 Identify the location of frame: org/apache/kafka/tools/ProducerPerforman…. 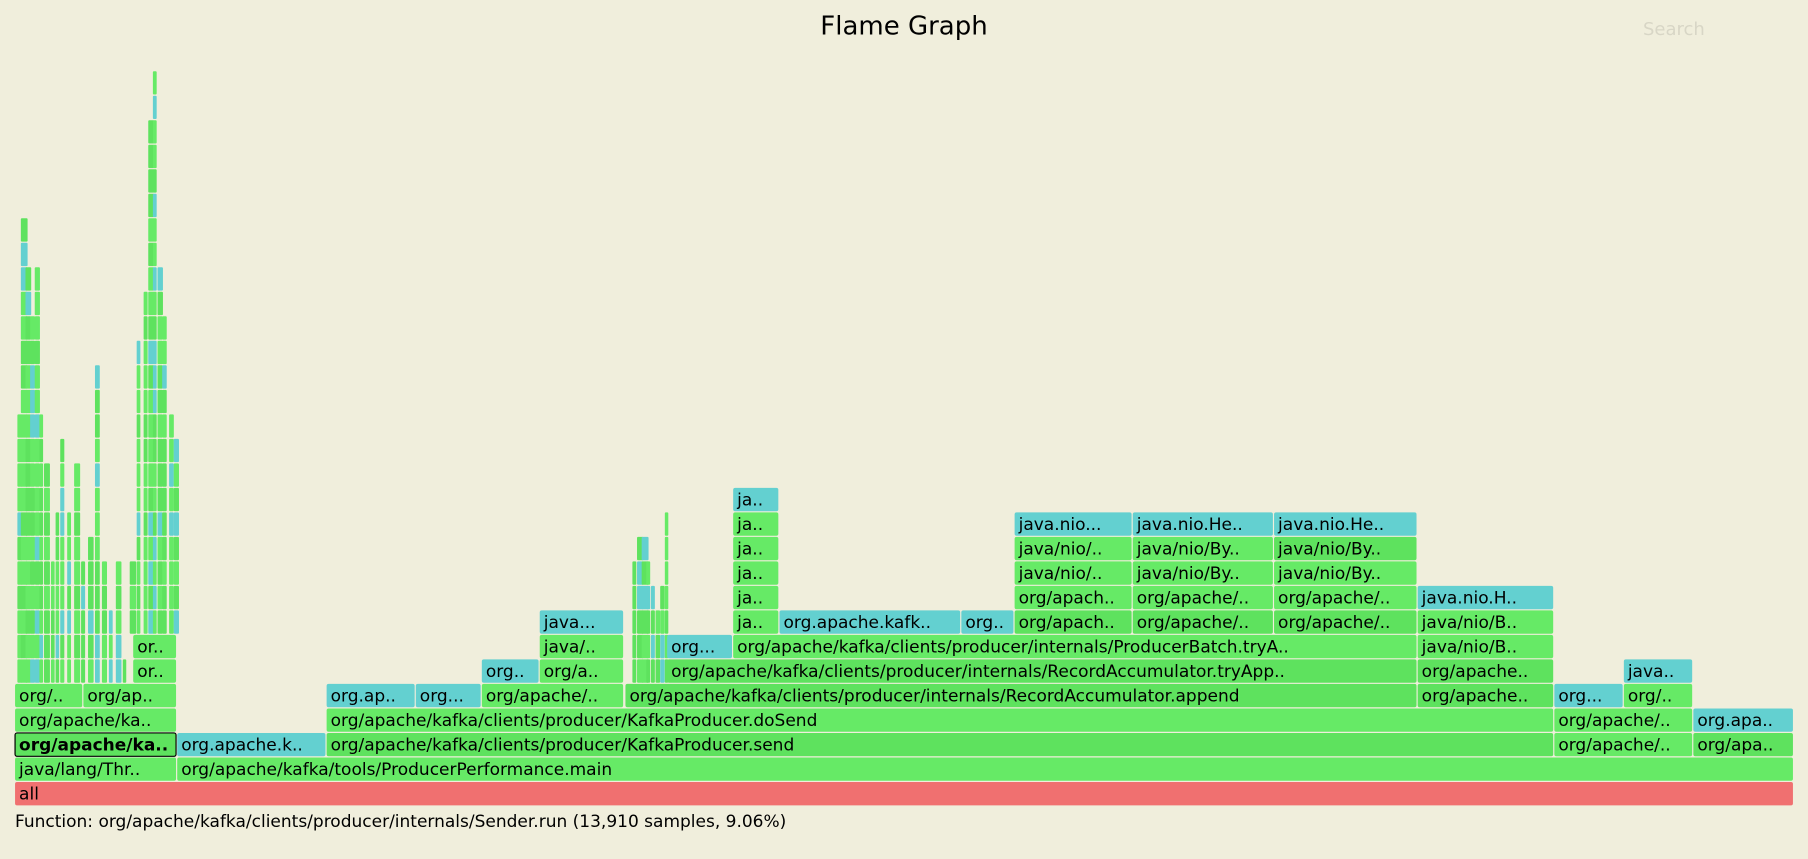
(985, 769).